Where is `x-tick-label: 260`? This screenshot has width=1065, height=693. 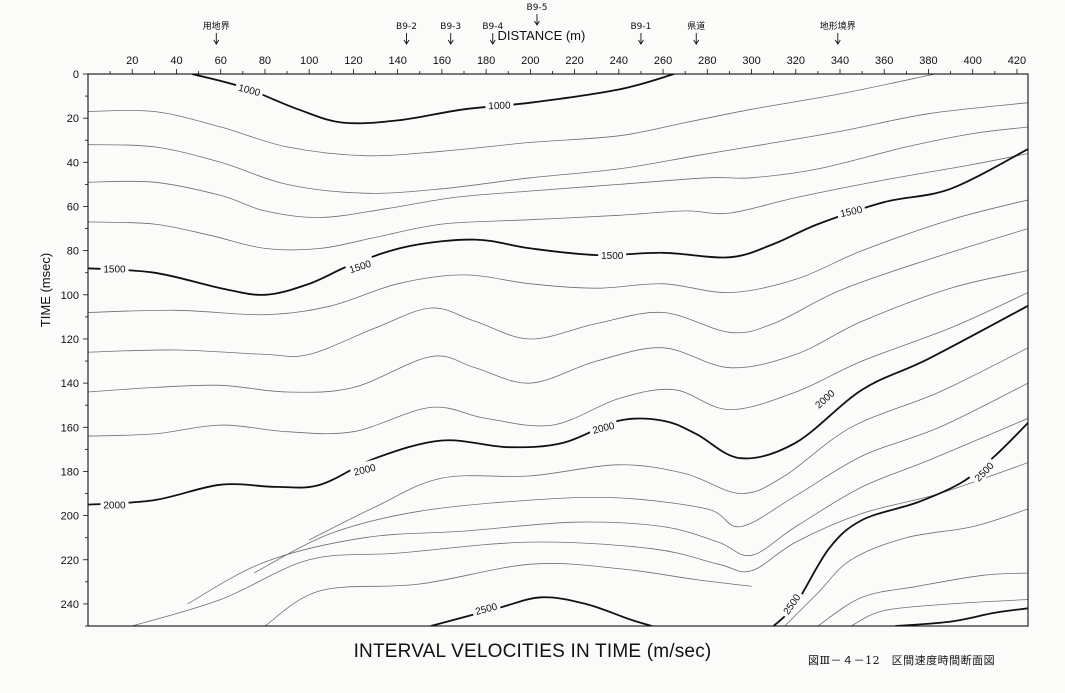
x-tick-label: 260 is located at coordinates (663, 61).